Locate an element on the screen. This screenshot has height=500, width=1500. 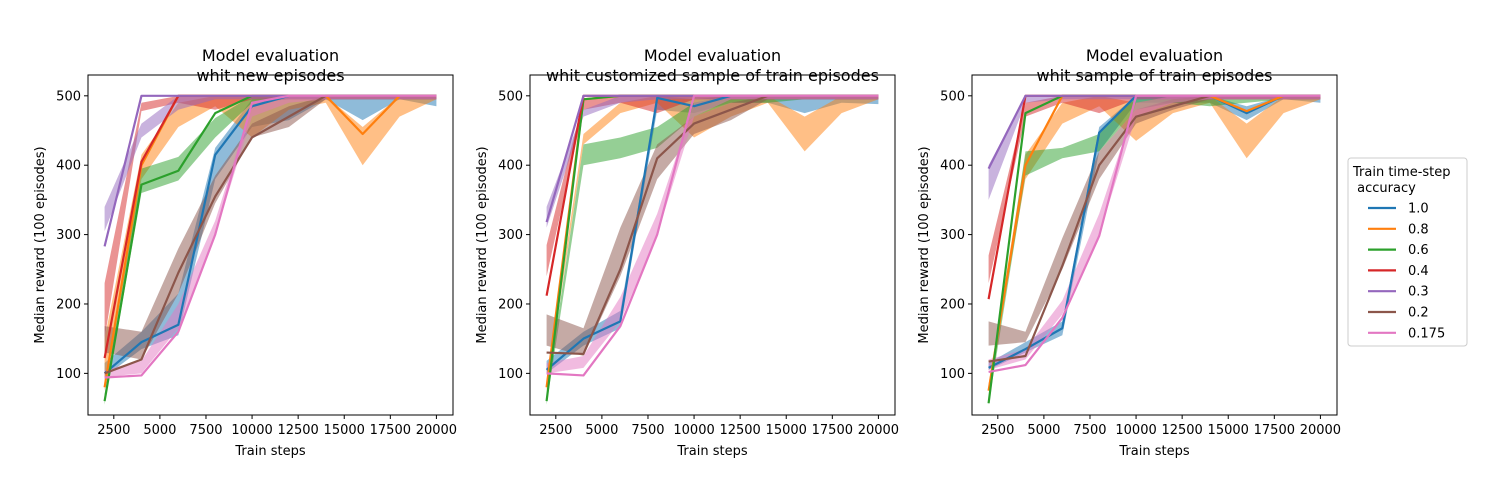
legend-entry-0.2: 0.2 is located at coordinates (1398, 313).